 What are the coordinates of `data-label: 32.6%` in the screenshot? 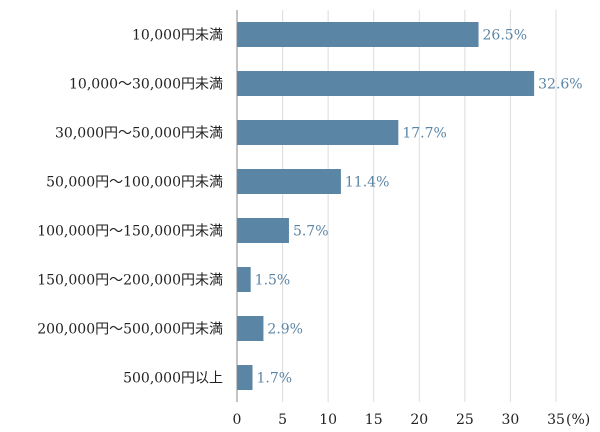 It's located at (560, 85).